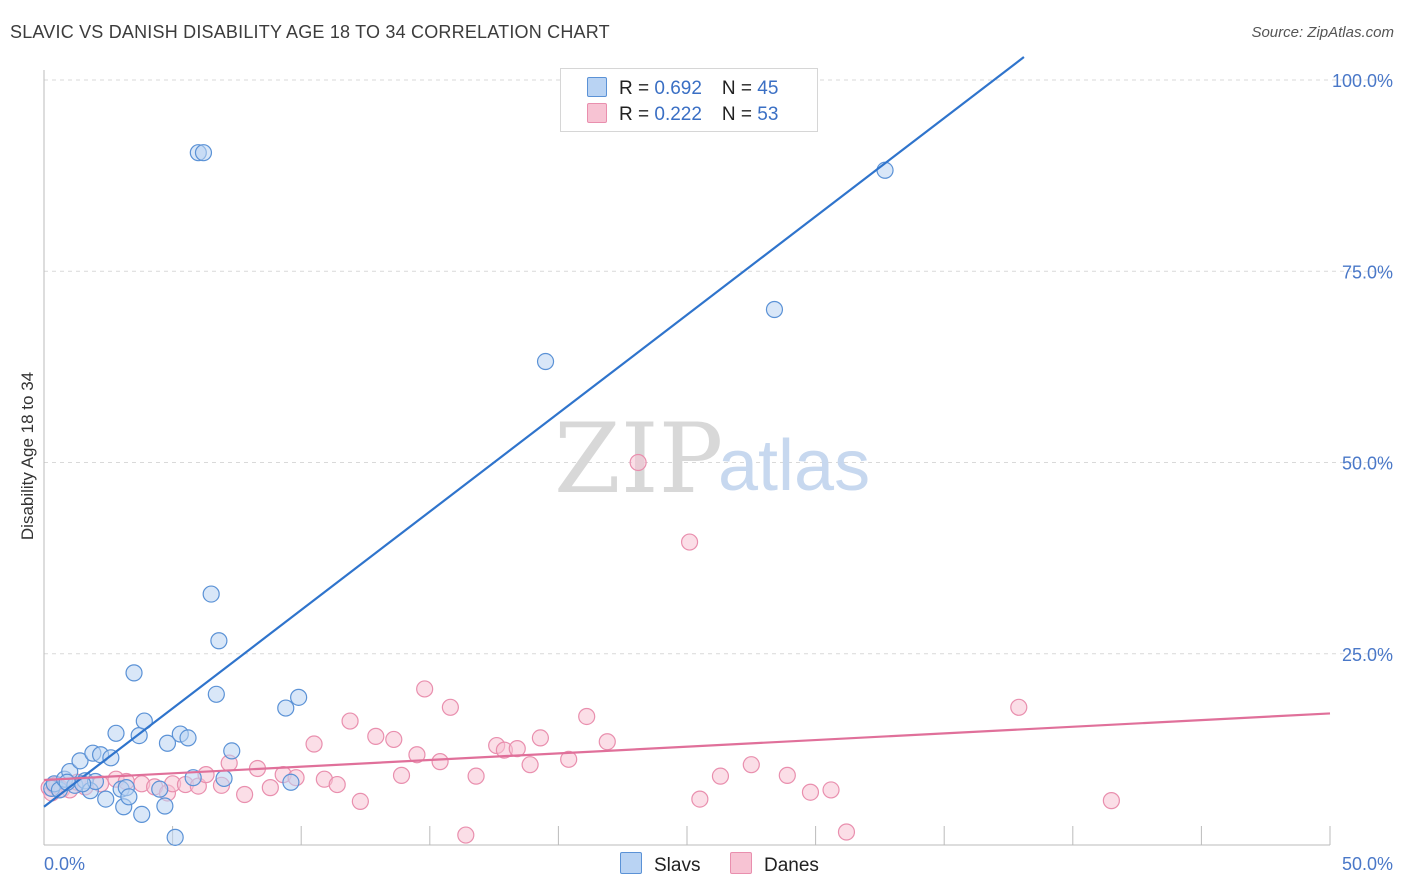 The image size is (1406, 892). Describe the element at coordinates (739, 114) in the screenshot. I see `danes-n-label: N =` at that location.